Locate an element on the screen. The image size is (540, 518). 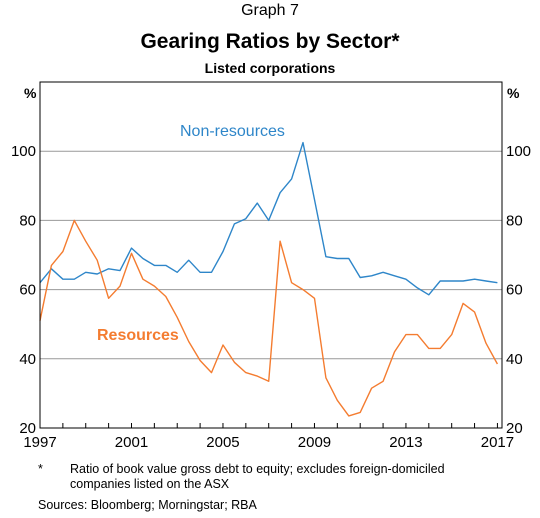
y-tick-left-80: 80 is located at coordinates (27, 220).